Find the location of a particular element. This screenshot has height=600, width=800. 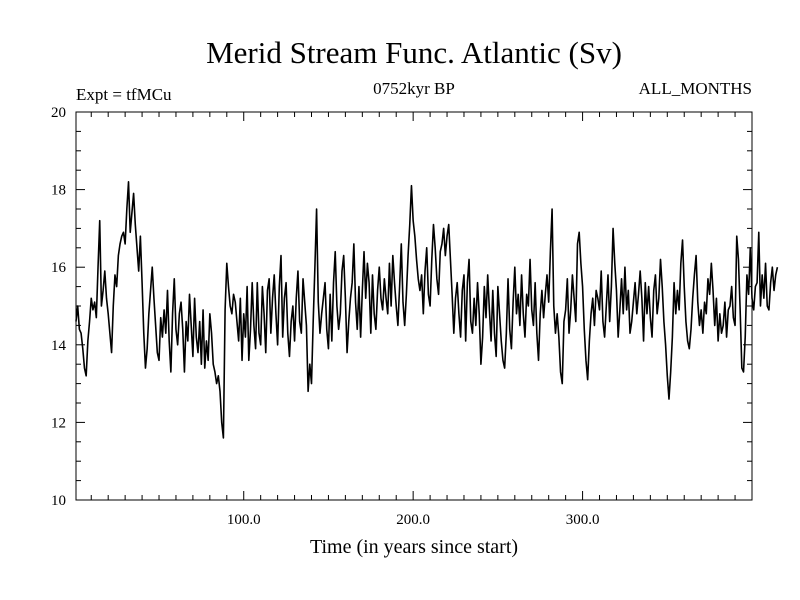

y-tick-label: 12 is located at coordinates (58, 423).